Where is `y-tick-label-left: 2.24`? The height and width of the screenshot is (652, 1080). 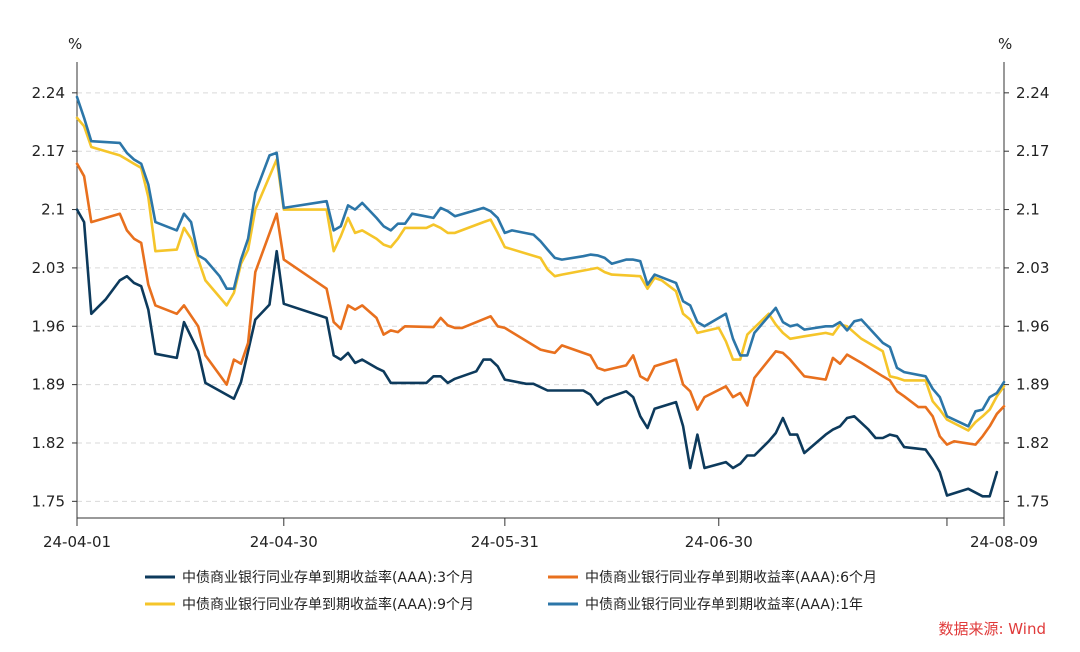 y-tick-label-left: 2.24 is located at coordinates (48, 93).